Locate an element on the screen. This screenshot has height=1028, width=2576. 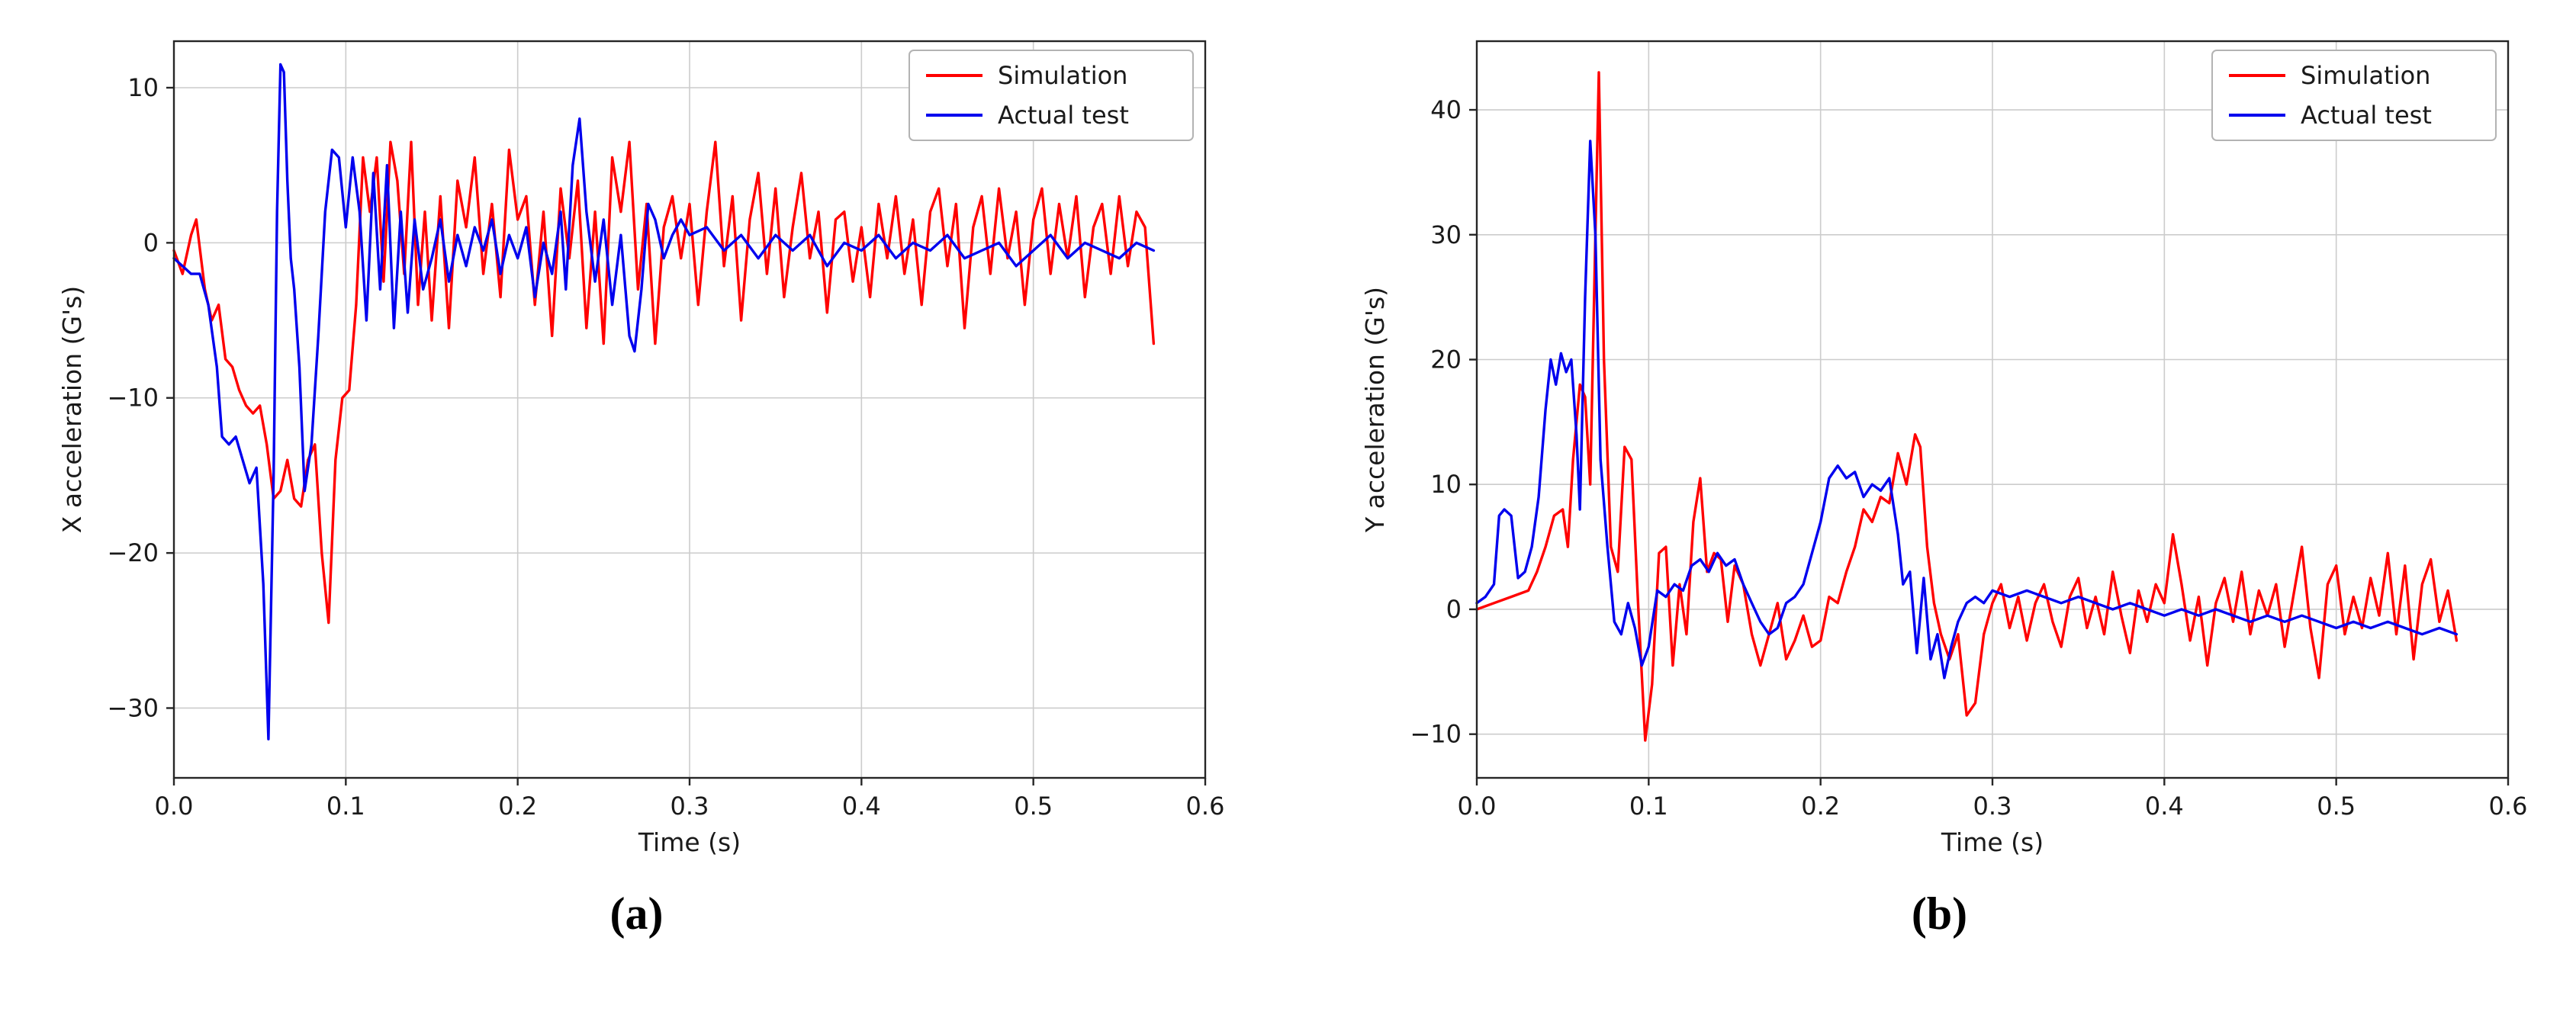
caption-b: (b) is located at coordinates (1939, 914).